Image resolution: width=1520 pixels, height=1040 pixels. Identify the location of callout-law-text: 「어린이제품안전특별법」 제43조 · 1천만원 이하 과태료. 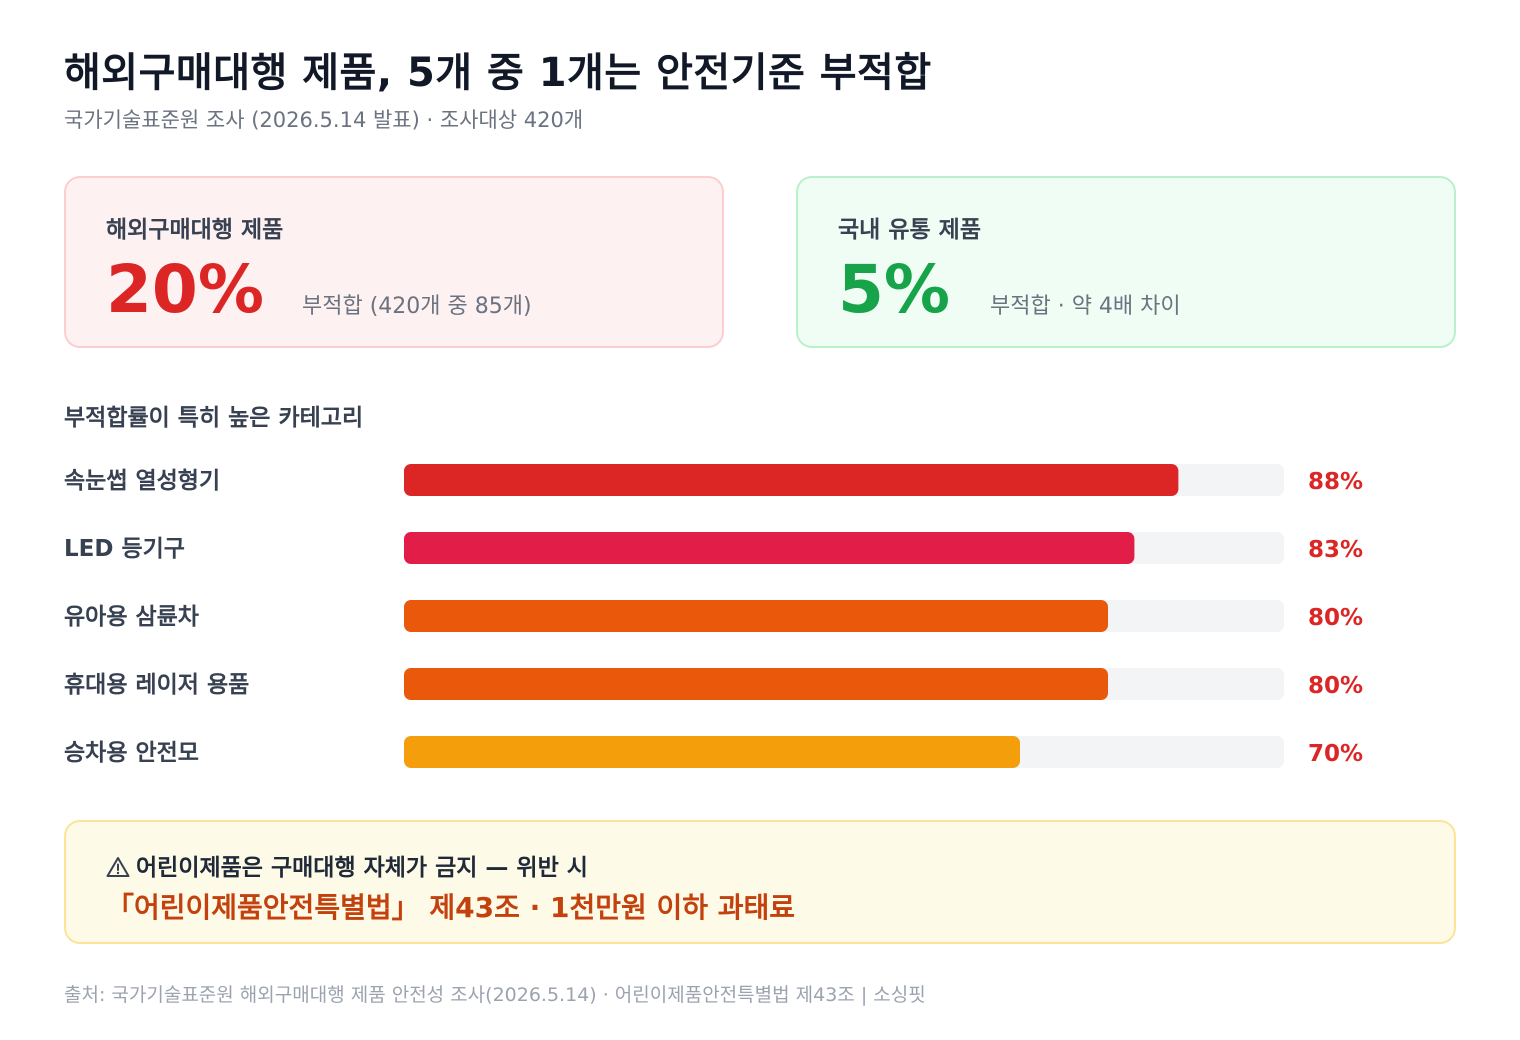
(451, 907).